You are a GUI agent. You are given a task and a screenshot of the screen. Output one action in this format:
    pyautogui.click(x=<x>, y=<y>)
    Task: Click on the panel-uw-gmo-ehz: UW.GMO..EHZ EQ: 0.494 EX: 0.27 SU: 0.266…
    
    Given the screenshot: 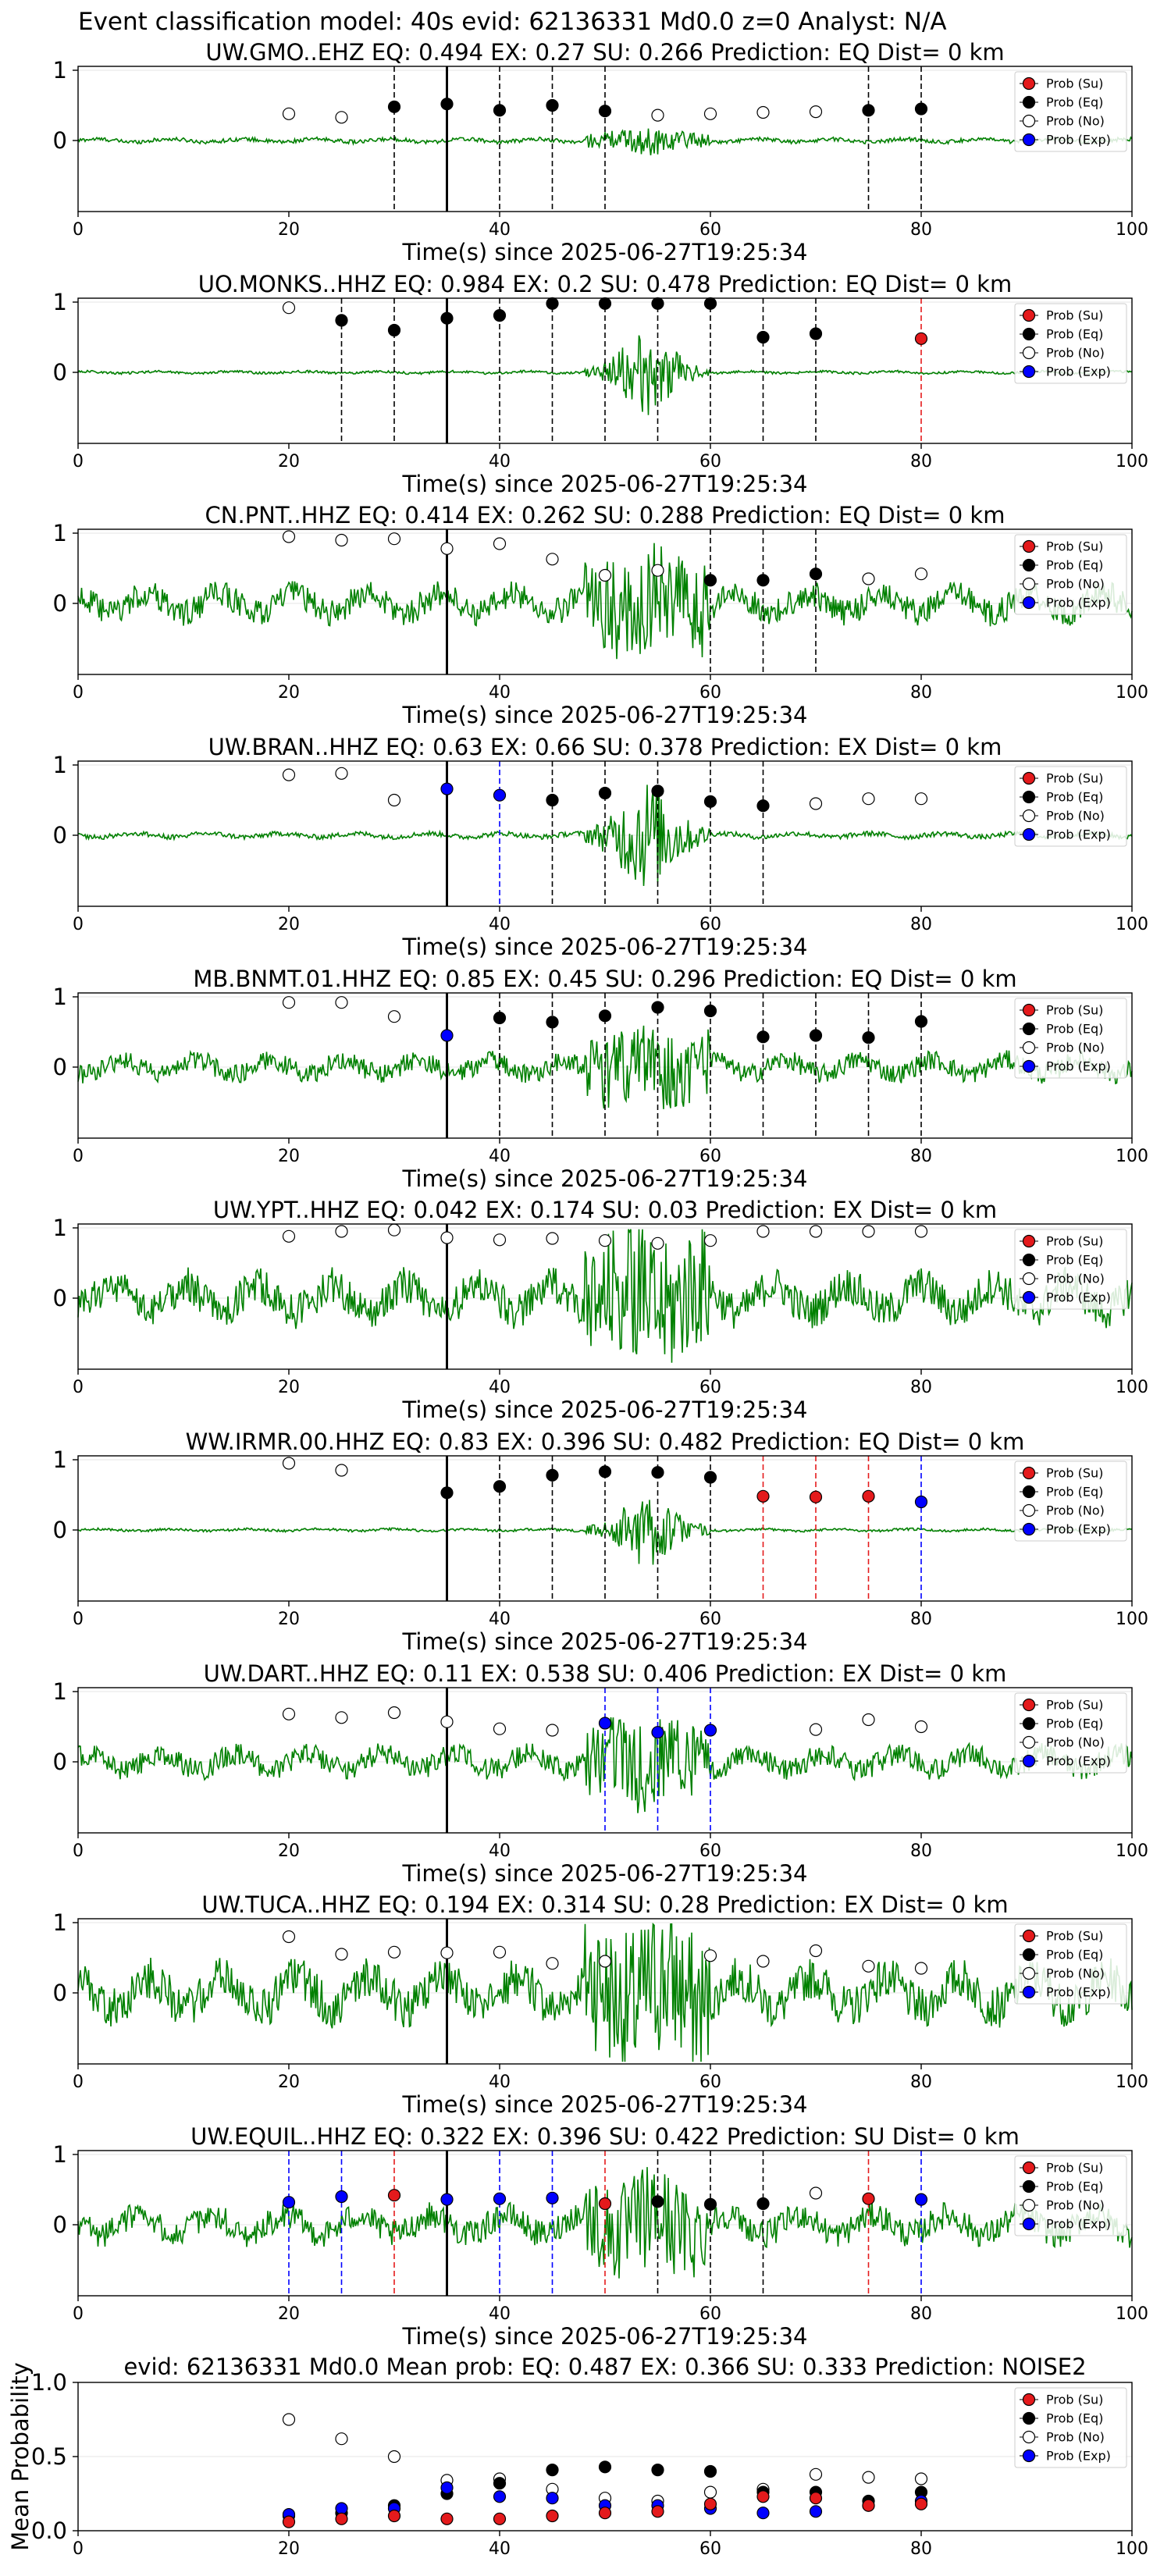 What is the action you would take?
    pyautogui.click(x=600, y=152)
    